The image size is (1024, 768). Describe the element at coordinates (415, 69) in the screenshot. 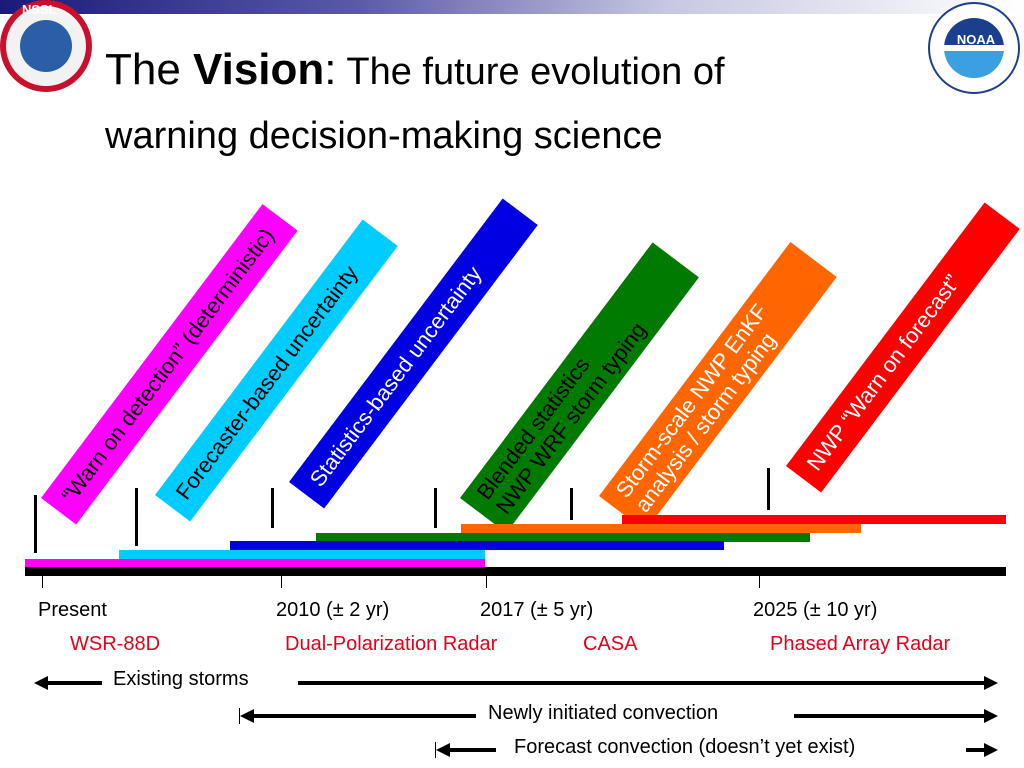

I see `slide-title: The Vision: The future evolution of` at that location.